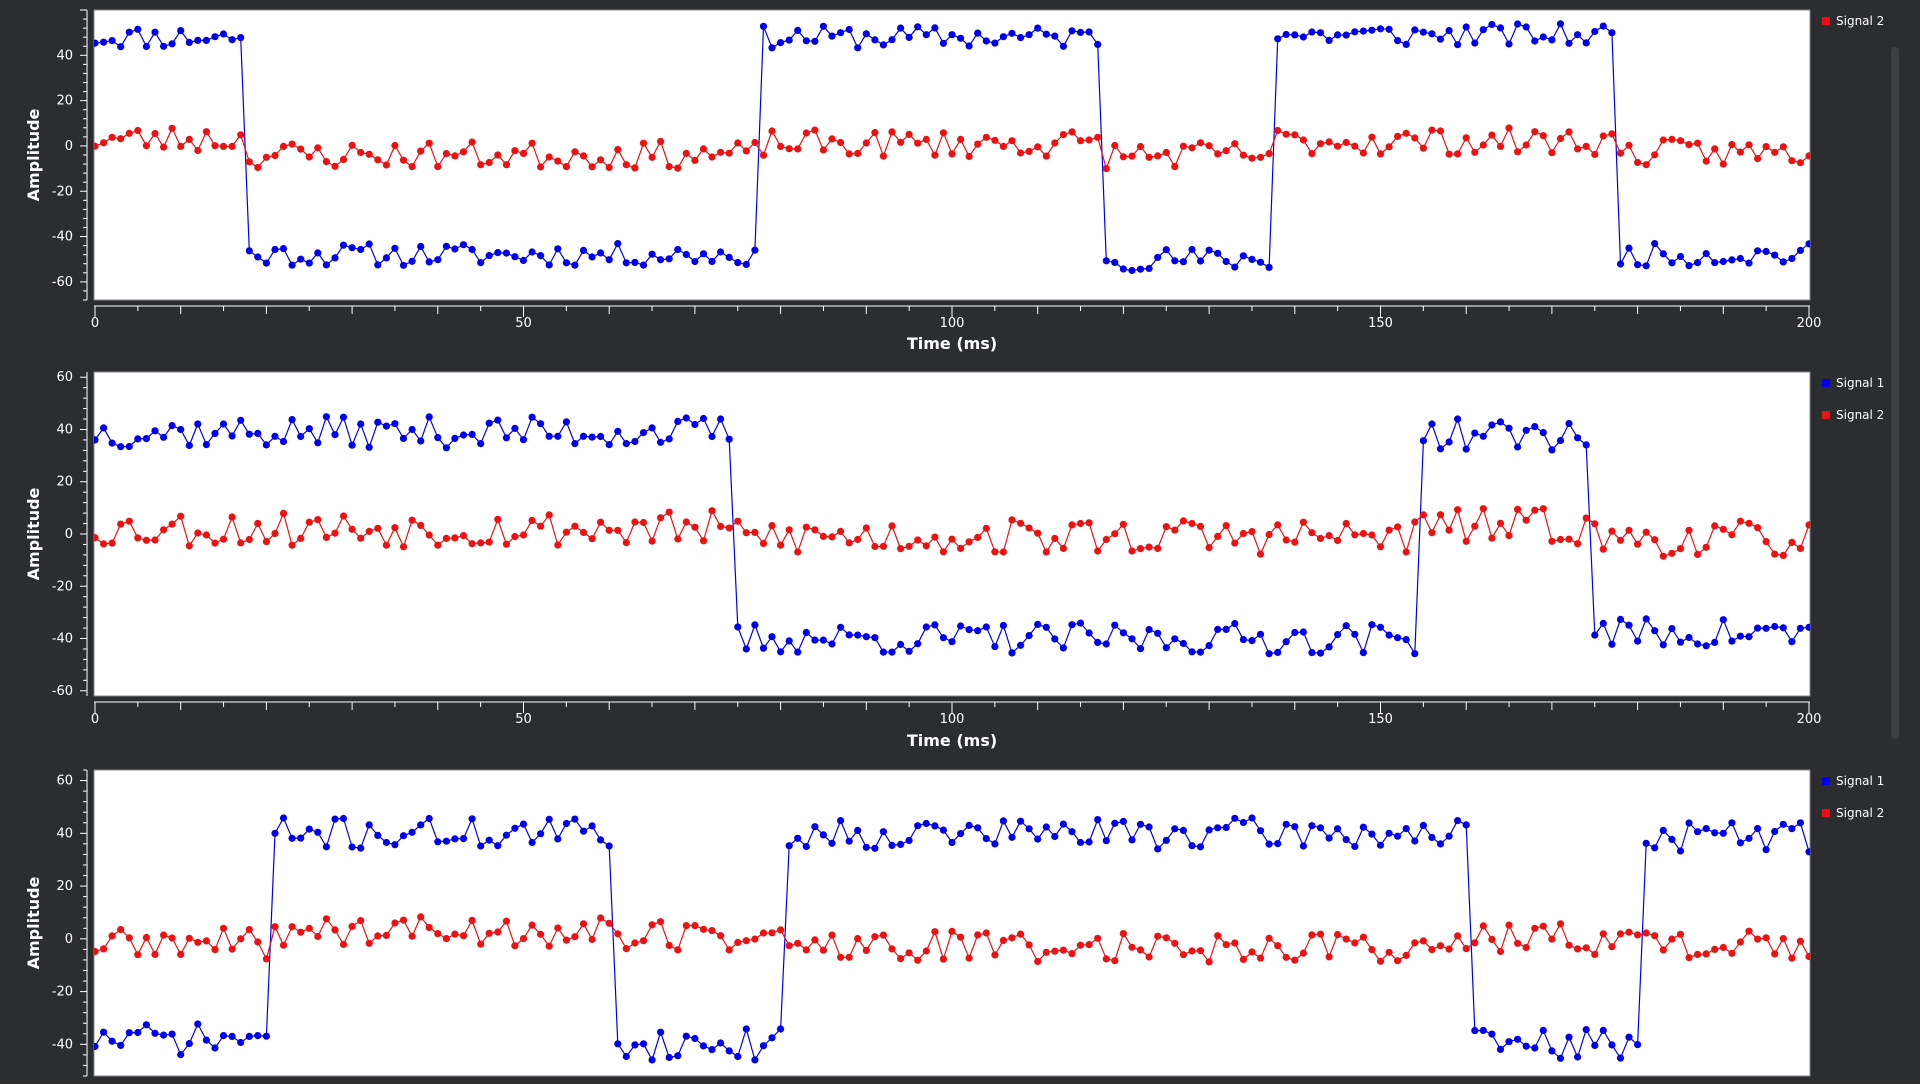 The width and height of the screenshot is (1920, 1084). What do you see at coordinates (1895, 393) in the screenshot?
I see `vertical-scrollbar` at bounding box center [1895, 393].